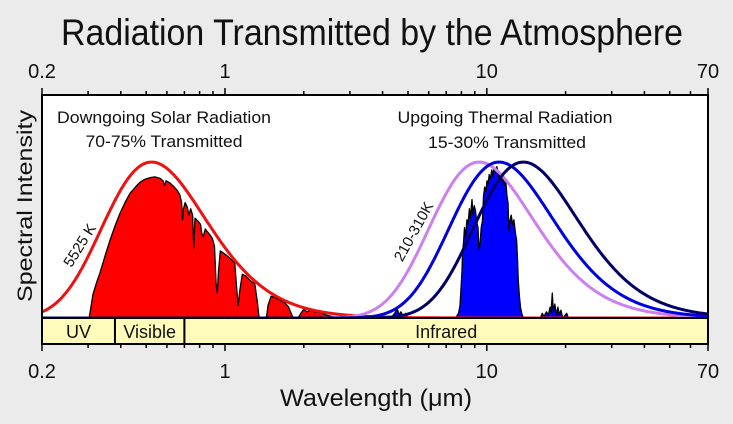 The image size is (733, 424). What do you see at coordinates (25, 205) in the screenshot?
I see `y-axis-label: Spectral Intensity` at bounding box center [25, 205].